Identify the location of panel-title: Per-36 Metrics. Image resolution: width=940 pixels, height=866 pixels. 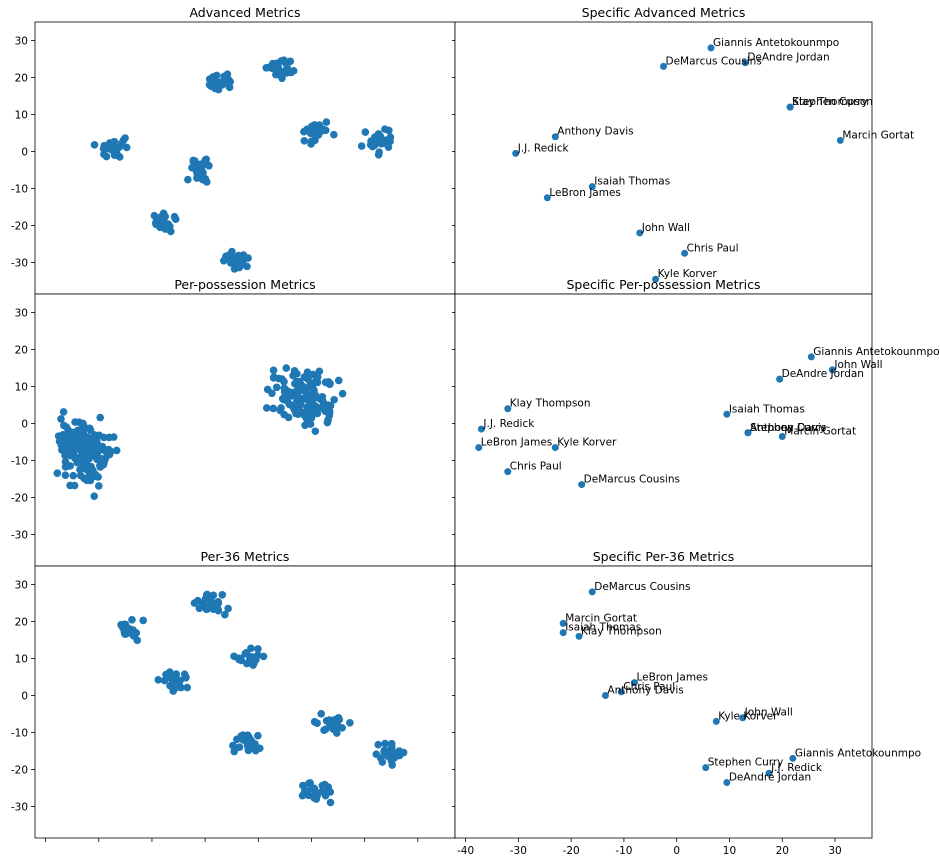
(245, 556).